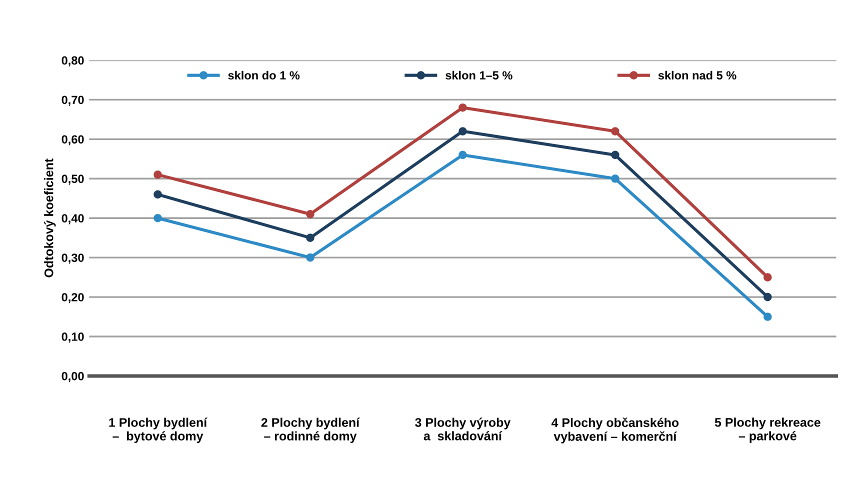  I want to click on y-tick-label: 0,40, so click(73, 219).